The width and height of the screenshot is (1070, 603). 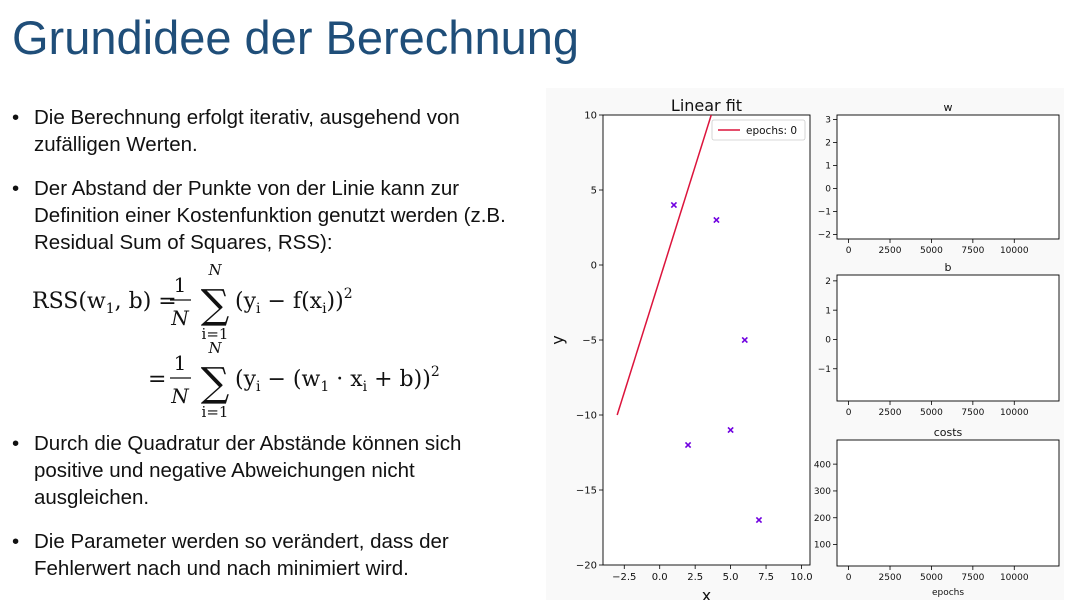 I want to click on y-tick-label: −20, so click(x=586, y=566).